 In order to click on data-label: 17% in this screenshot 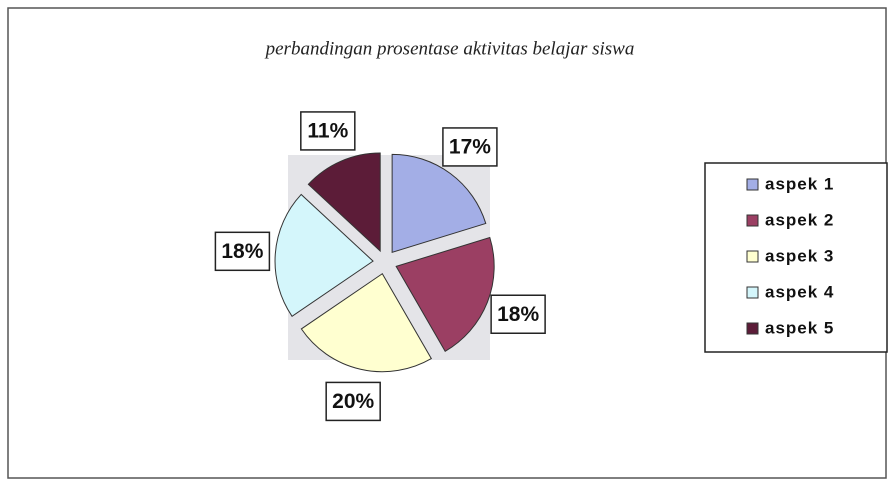, I will do `click(470, 146)`.